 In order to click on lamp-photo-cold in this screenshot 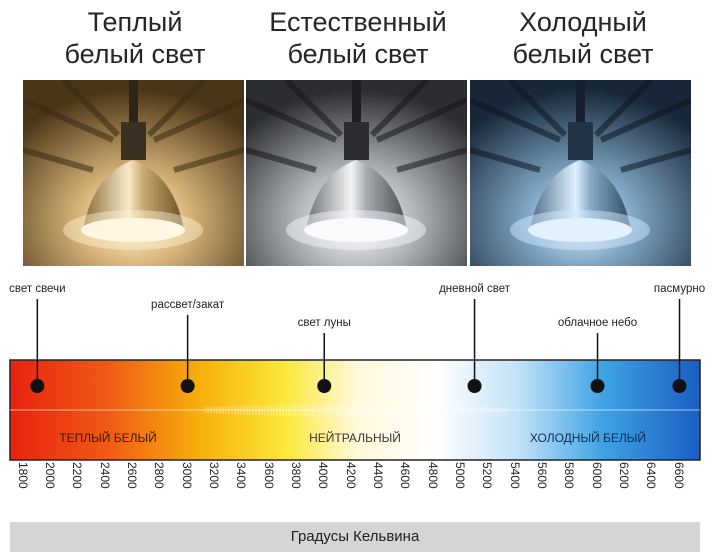, I will do `click(580, 173)`.